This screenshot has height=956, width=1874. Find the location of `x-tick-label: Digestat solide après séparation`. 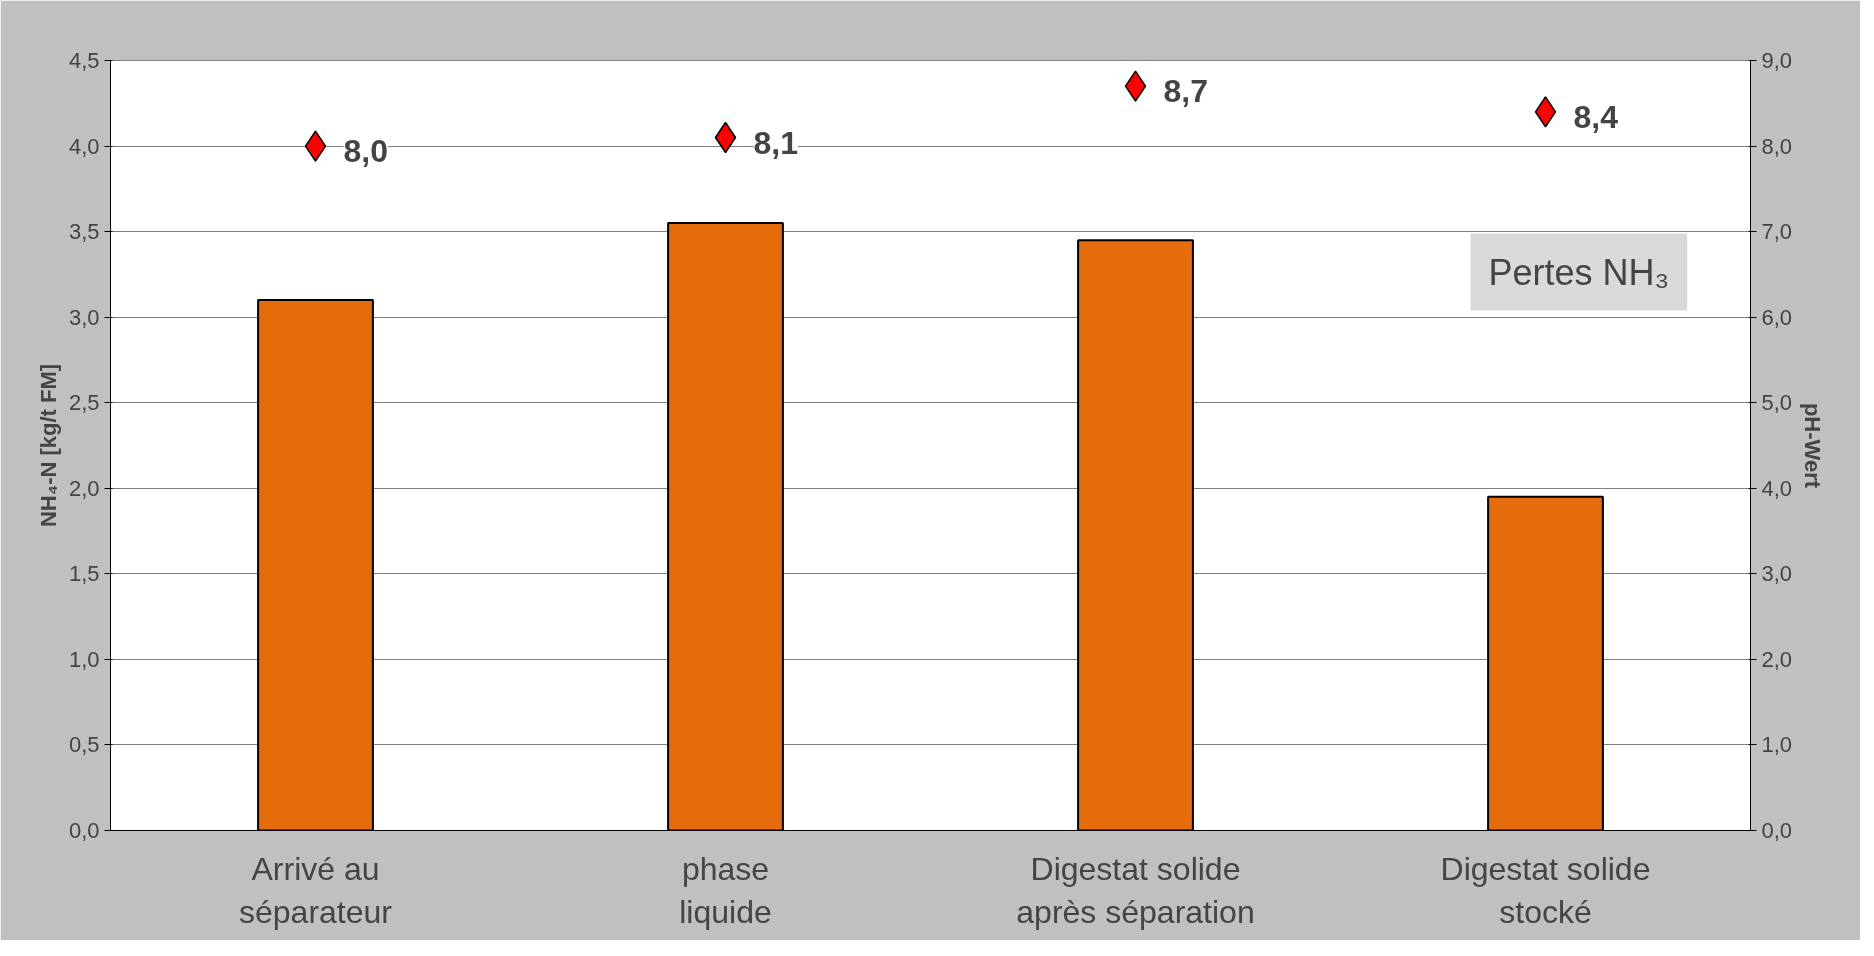

x-tick-label: Digestat solide après séparation is located at coordinates (1135, 890).